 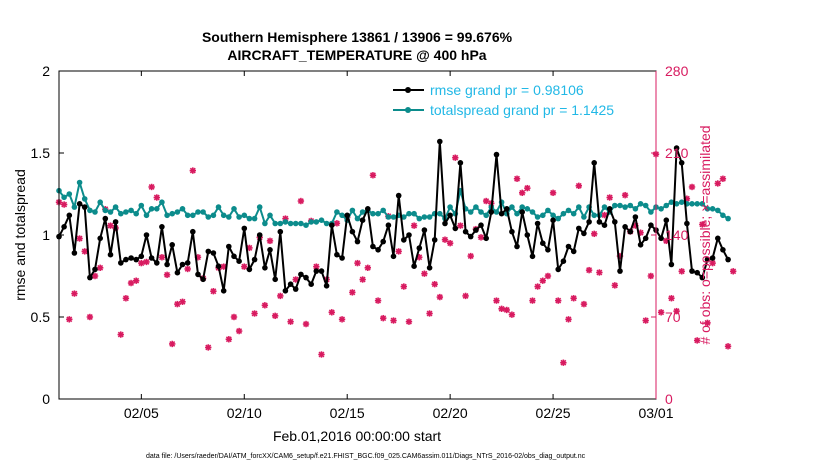 I want to click on x-tick-label: 02/05, so click(x=141, y=413).